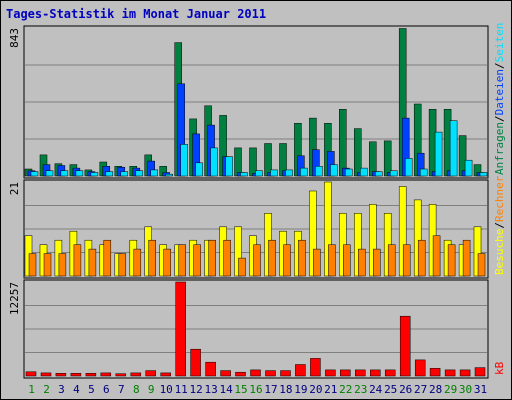 The image size is (512, 400). Describe the element at coordinates (499, 368) in the screenshot. I see `legend-entry: kB` at that location.